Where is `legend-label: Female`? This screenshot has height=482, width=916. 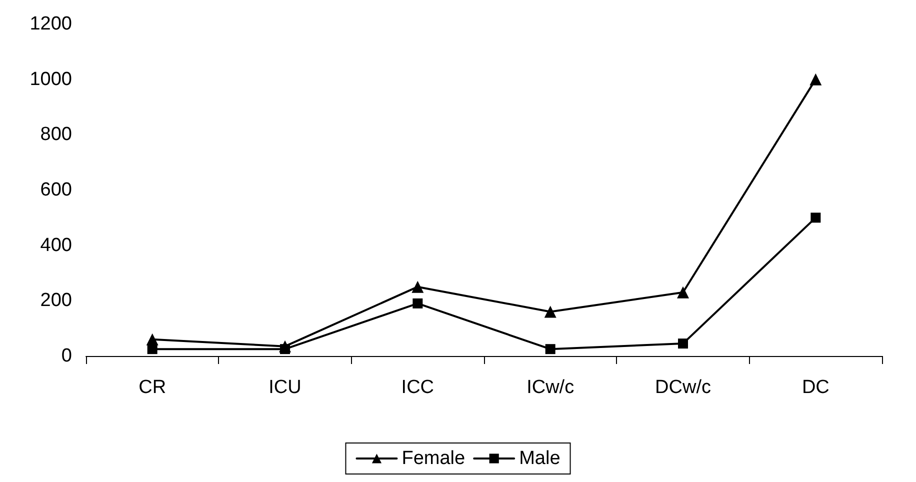 legend-label: Female is located at coordinates (434, 458).